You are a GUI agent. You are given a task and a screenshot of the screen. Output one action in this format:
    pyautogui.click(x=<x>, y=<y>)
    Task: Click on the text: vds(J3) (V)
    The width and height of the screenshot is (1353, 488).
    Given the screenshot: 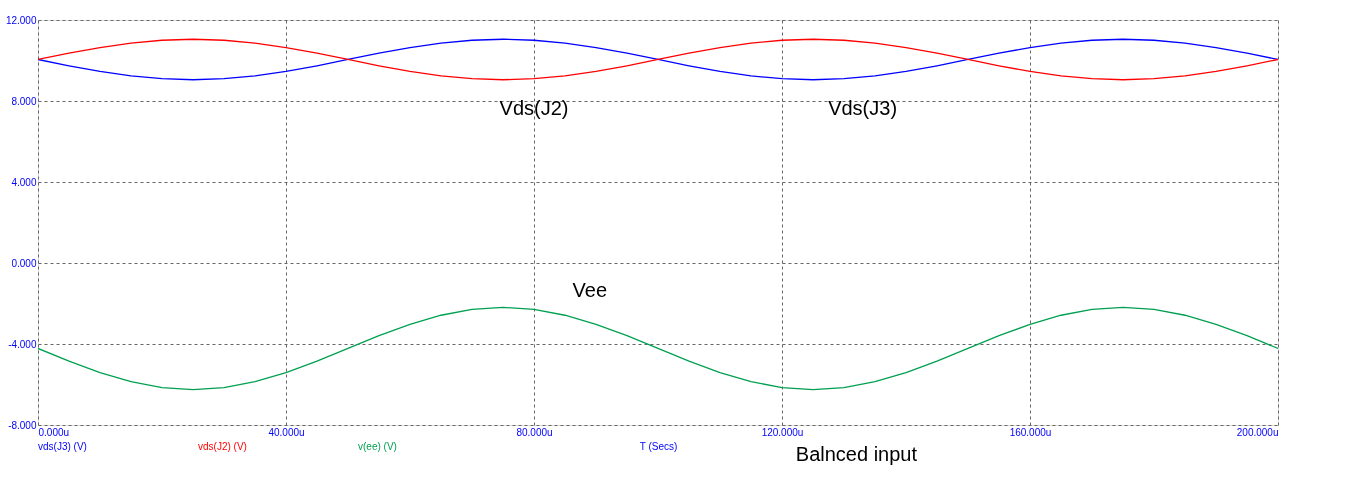 What is the action you would take?
    pyautogui.click(x=62, y=446)
    